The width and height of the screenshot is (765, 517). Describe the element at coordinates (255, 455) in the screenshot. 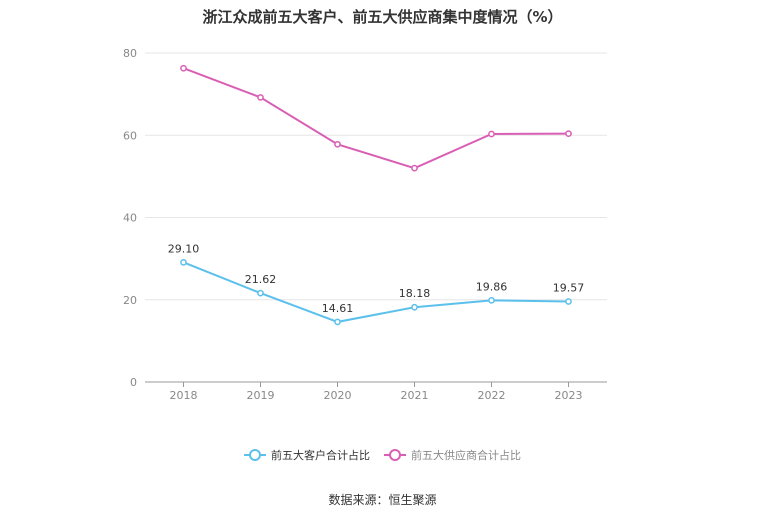

I see `legend-swatch-customers-icon` at that location.